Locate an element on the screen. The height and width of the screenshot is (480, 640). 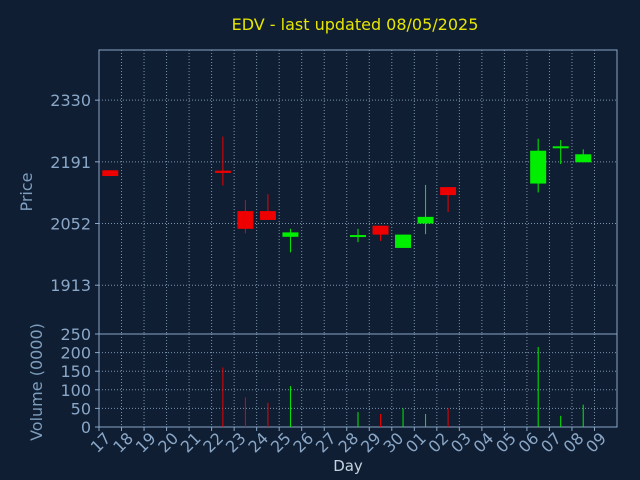
price-tick-label: 2330 is located at coordinates (70, 100).